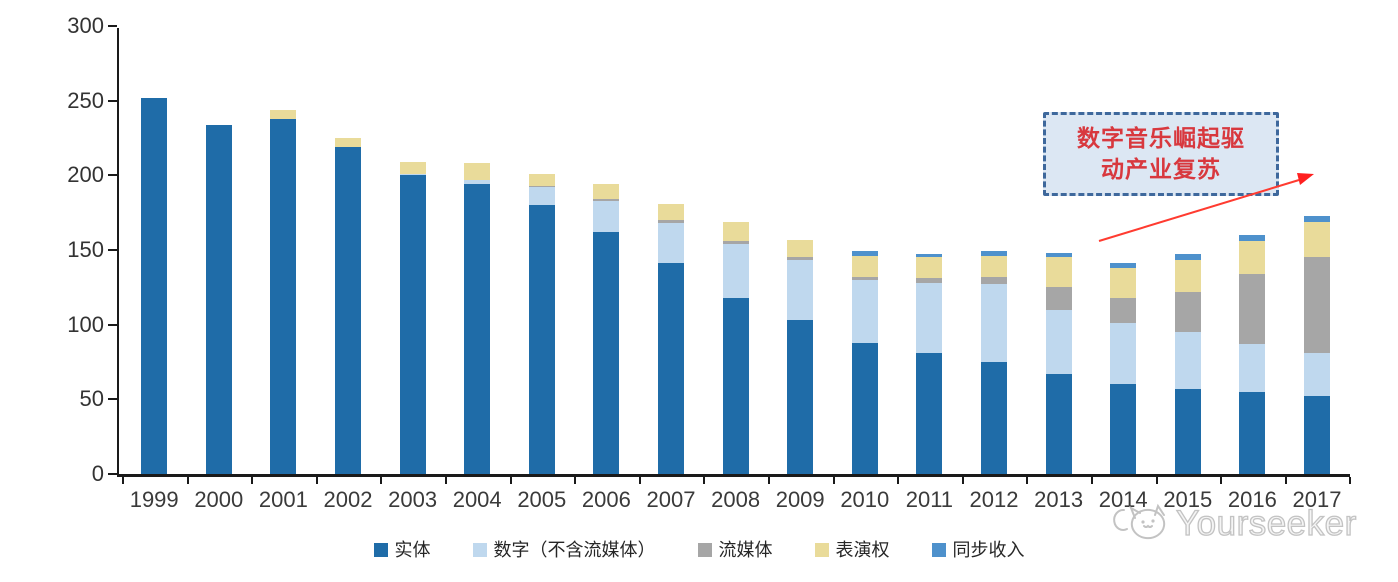 The width and height of the screenshot is (1398, 582). Describe the element at coordinates (477, 499) in the screenshot. I see `x-tick-label: 2004` at that location.